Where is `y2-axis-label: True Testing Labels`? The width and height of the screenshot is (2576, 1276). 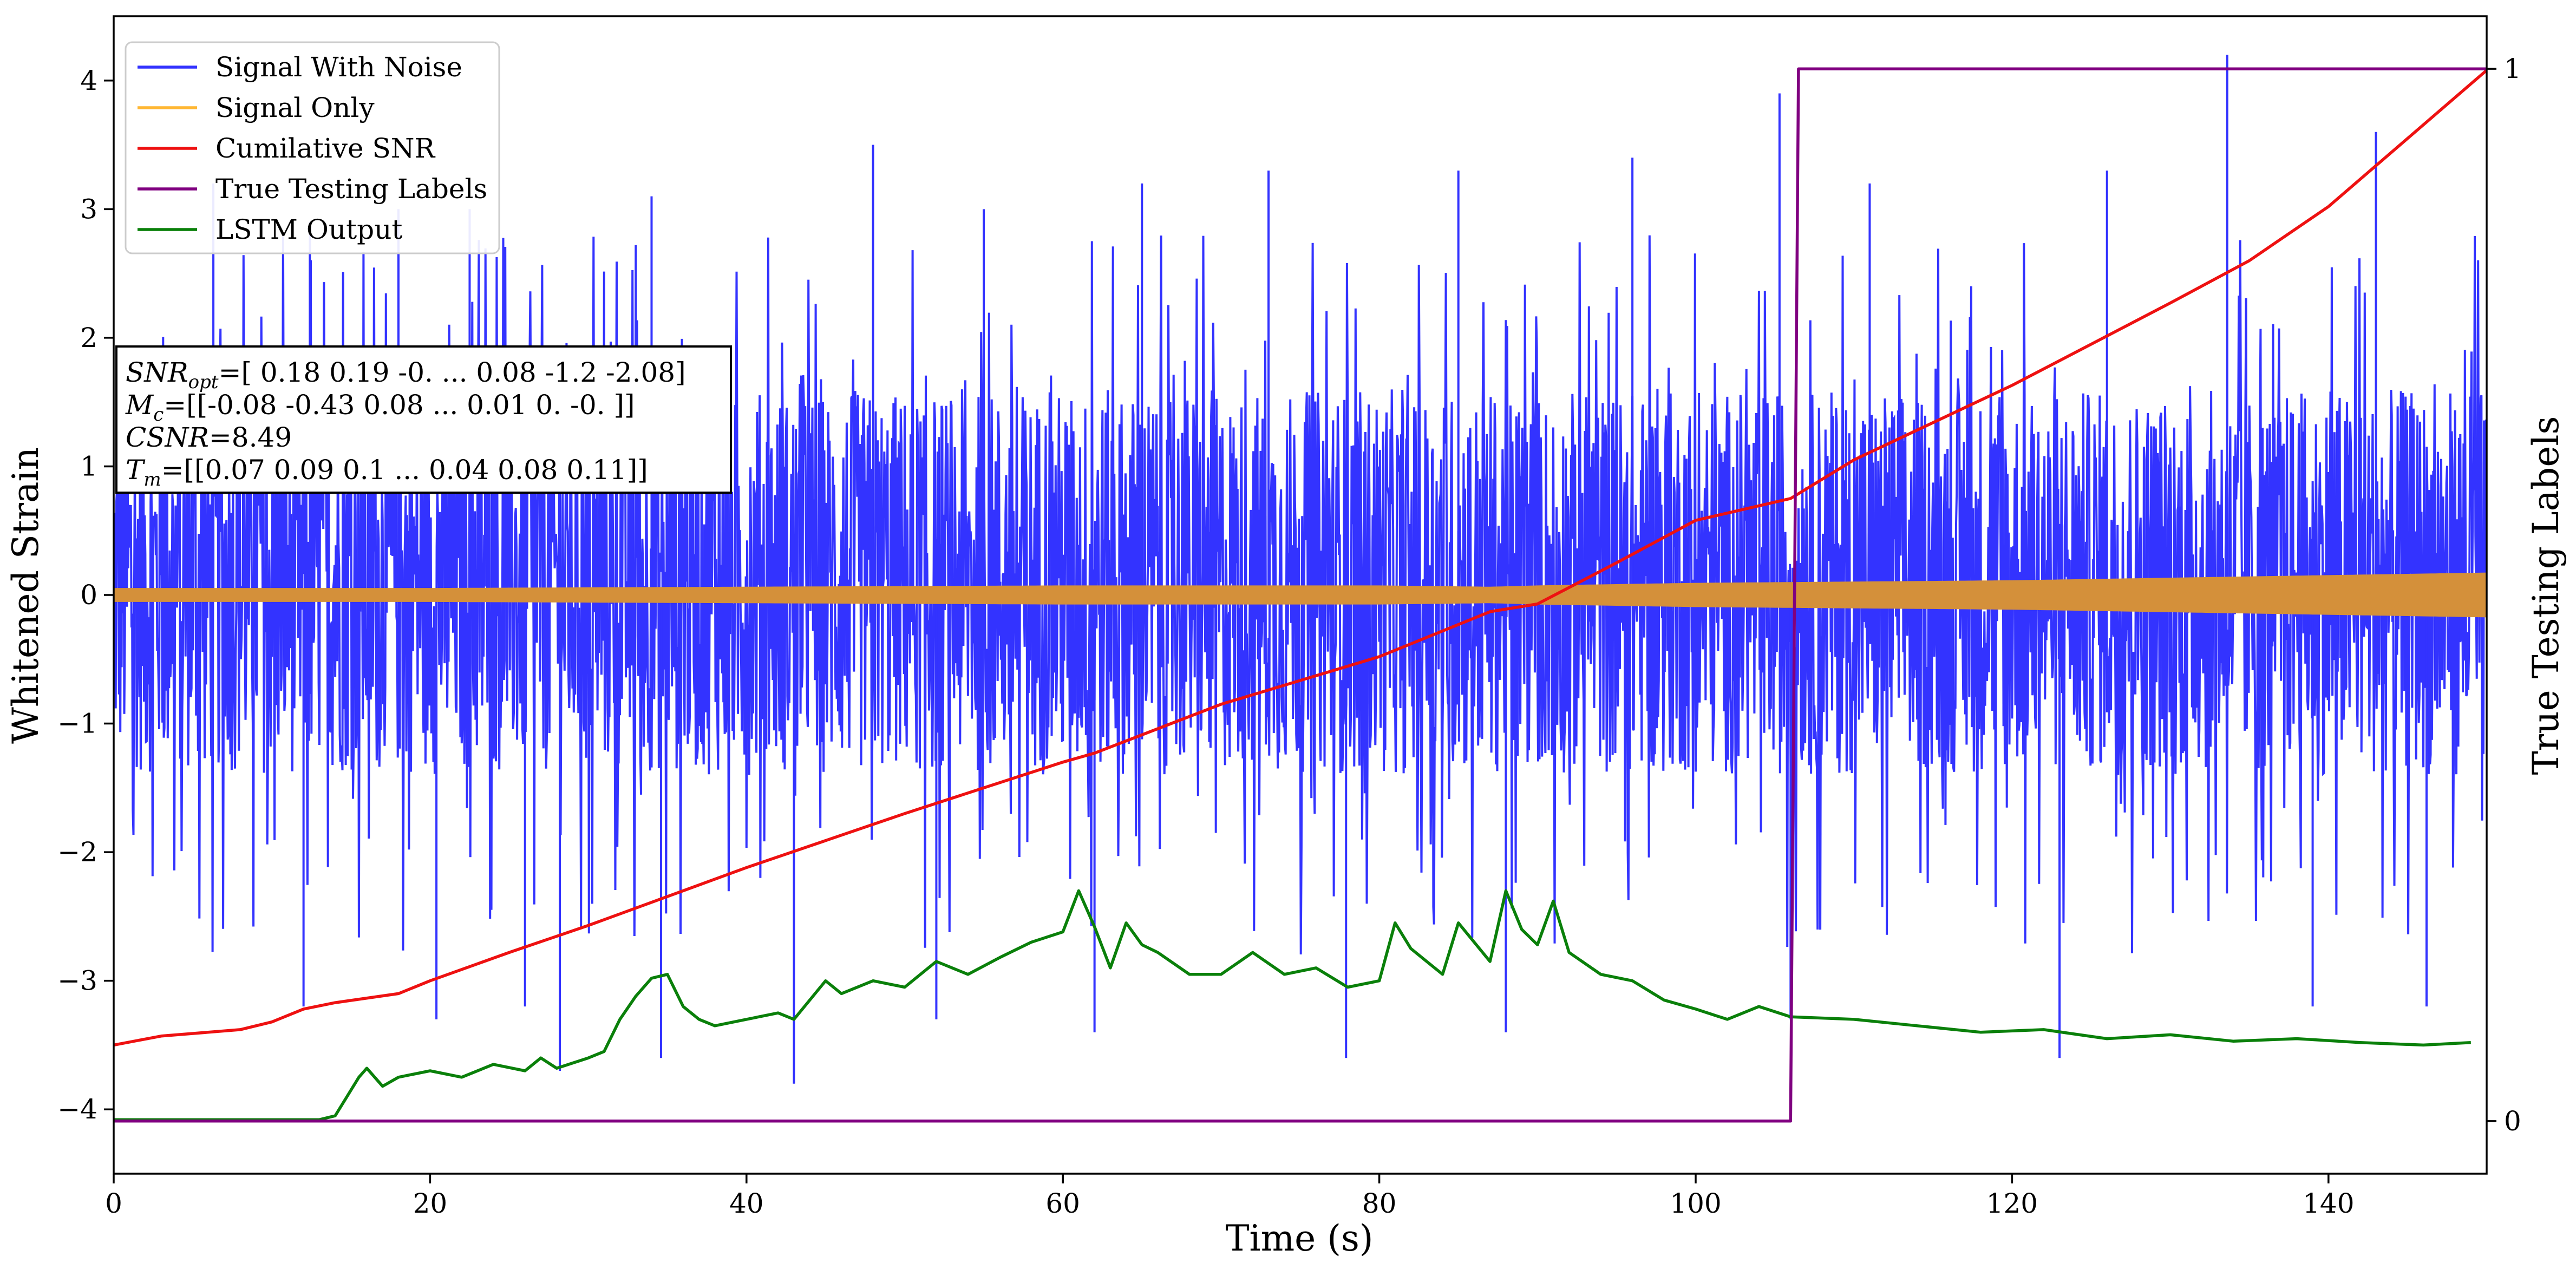
y2-axis-label: True Testing Labels is located at coordinates (2546, 595).